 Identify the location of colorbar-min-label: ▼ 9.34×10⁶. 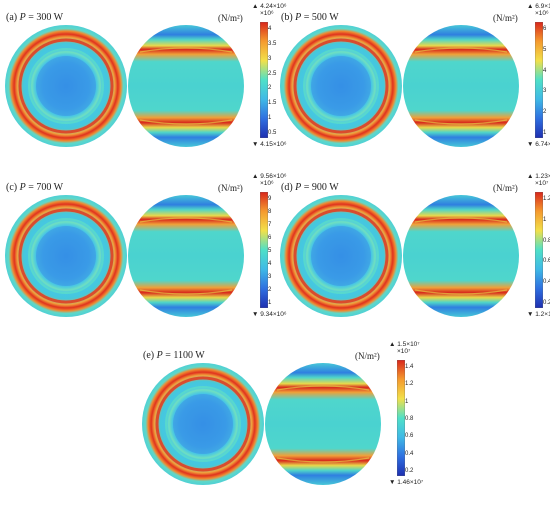
(269, 314).